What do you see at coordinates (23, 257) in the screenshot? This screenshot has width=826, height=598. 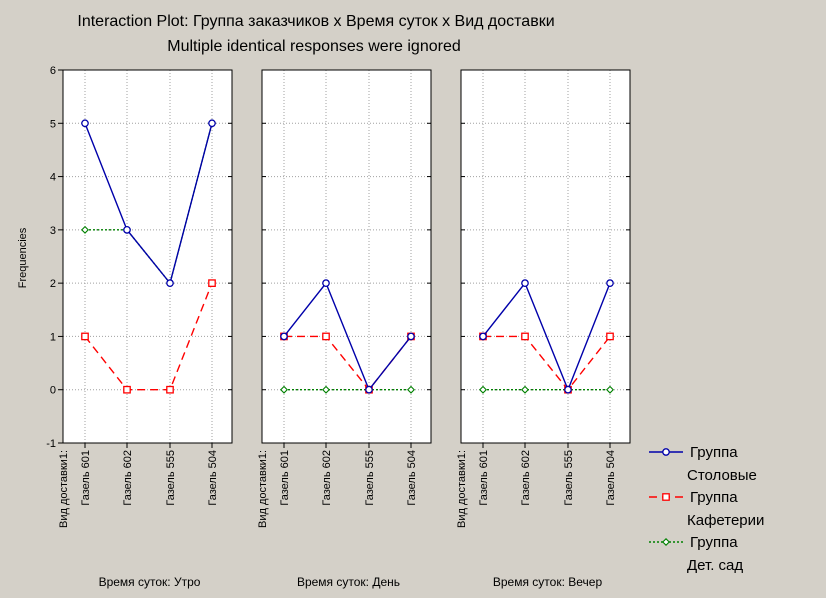 I see `y-axis-label: Frequencies` at bounding box center [23, 257].